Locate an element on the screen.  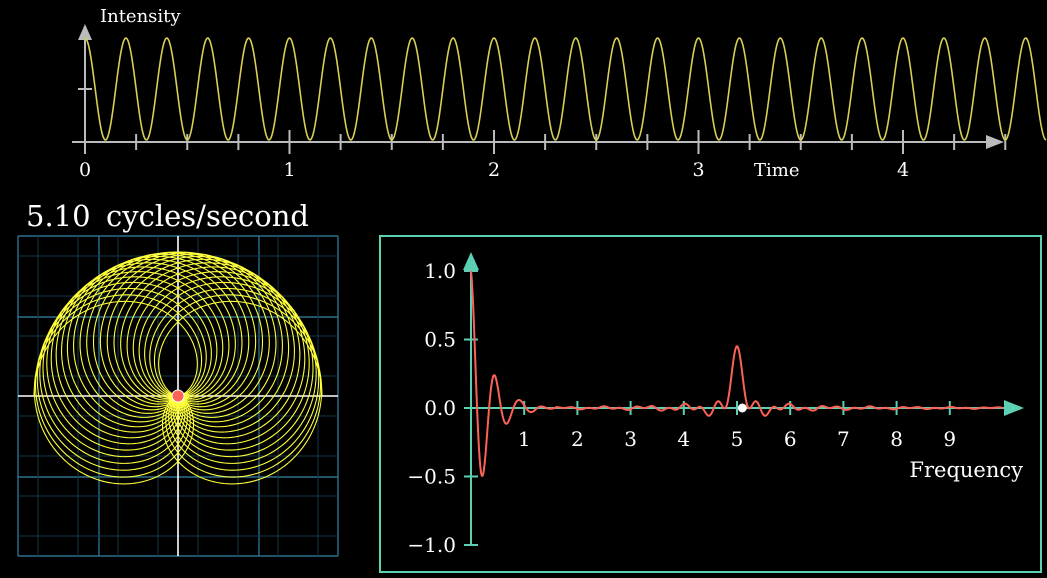
signal-minor-ticks is located at coordinates (571, 142).